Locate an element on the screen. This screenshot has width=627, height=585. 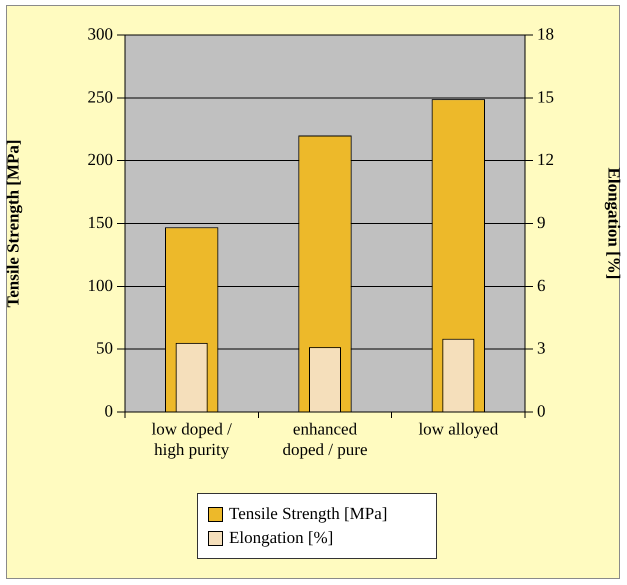
y2-tick-label: 12 is located at coordinates (545, 160).